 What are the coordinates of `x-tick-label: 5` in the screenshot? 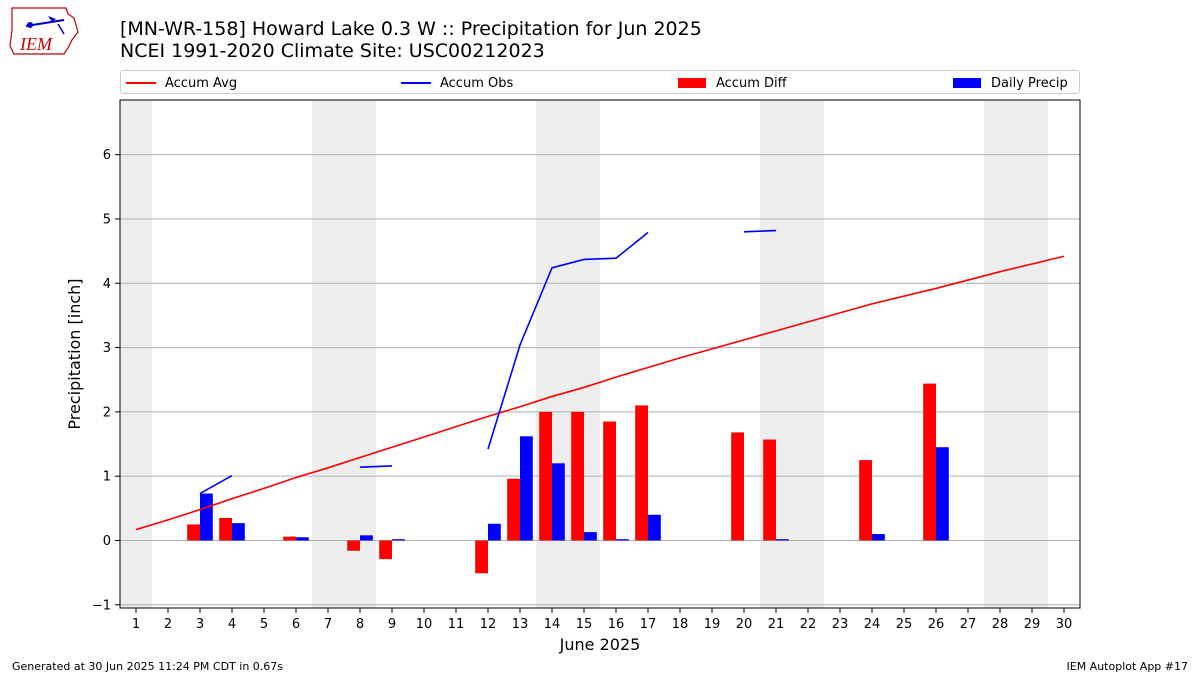 It's located at (264, 624).